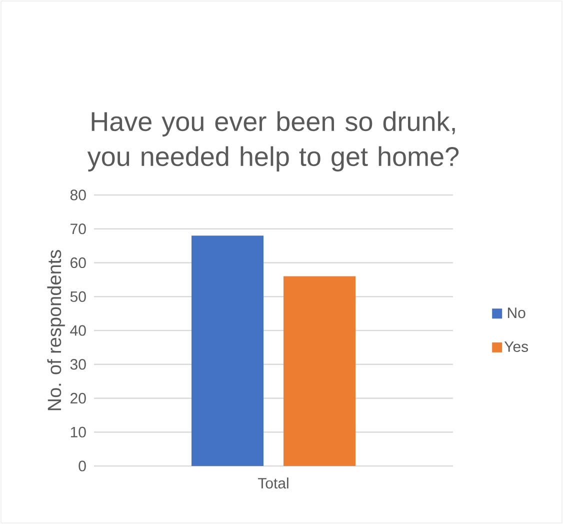  Describe the element at coordinates (273, 141) in the screenshot. I see `chart-title: Have you ever been so drunk, you needed help to get home?` at that location.